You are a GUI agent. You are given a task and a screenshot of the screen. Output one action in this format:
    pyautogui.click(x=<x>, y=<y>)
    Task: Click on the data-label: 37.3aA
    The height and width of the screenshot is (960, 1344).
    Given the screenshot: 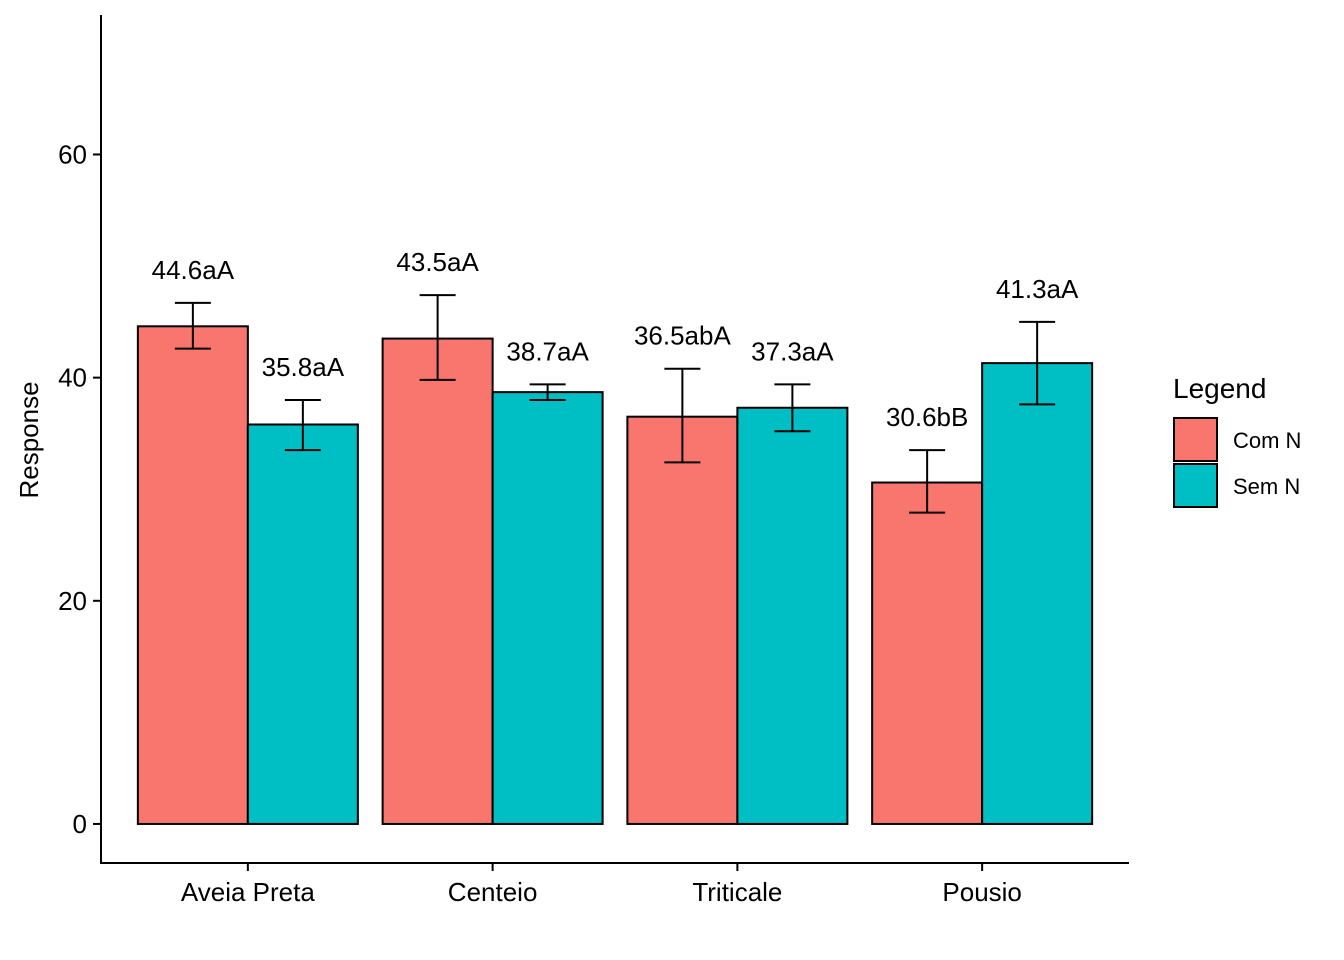 What is the action you would take?
    pyautogui.click(x=792, y=351)
    